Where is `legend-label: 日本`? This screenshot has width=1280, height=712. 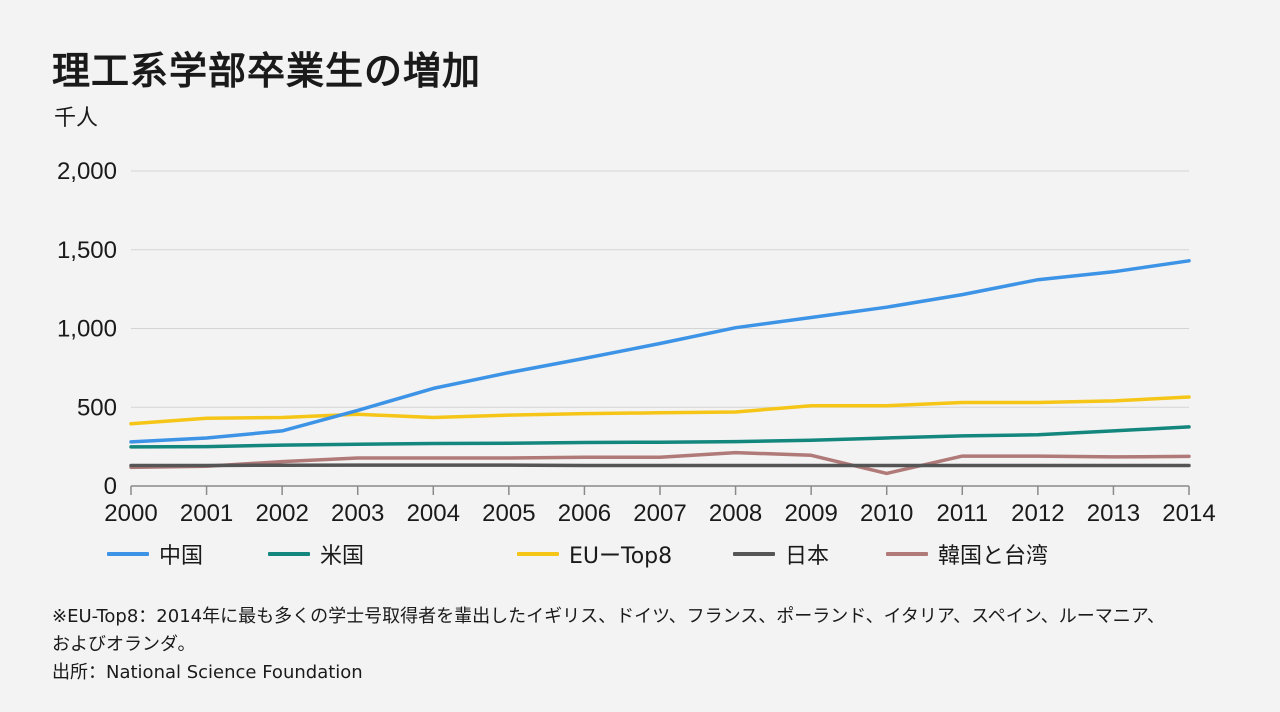 legend-label: 日本 is located at coordinates (807, 556).